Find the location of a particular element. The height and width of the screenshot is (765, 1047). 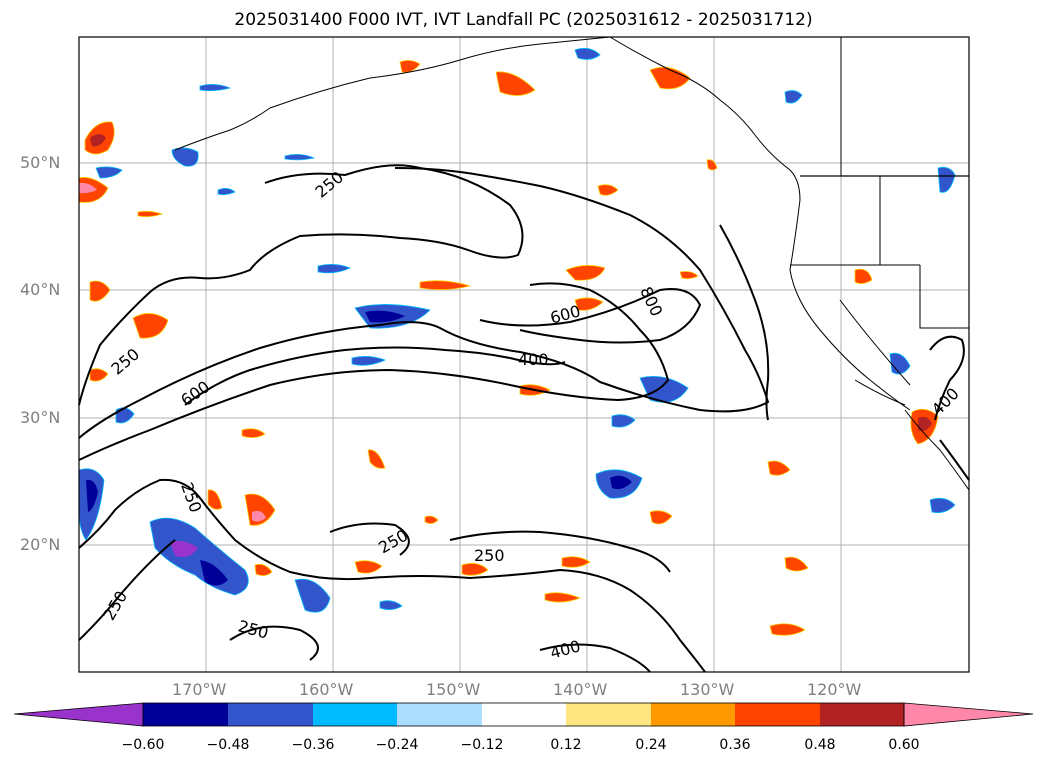

lat-label: 50°N is located at coordinates (40, 162).